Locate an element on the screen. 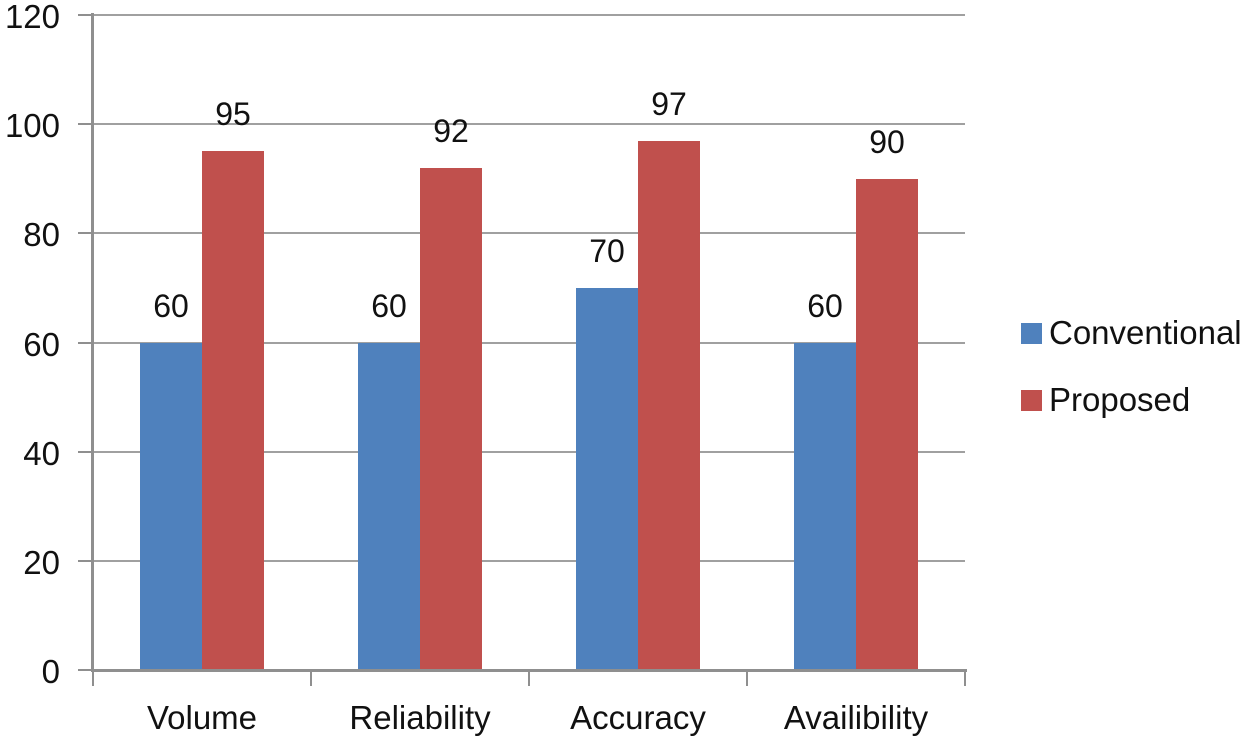 This screenshot has width=1250, height=743. bar-conventional-volume is located at coordinates (171, 506).